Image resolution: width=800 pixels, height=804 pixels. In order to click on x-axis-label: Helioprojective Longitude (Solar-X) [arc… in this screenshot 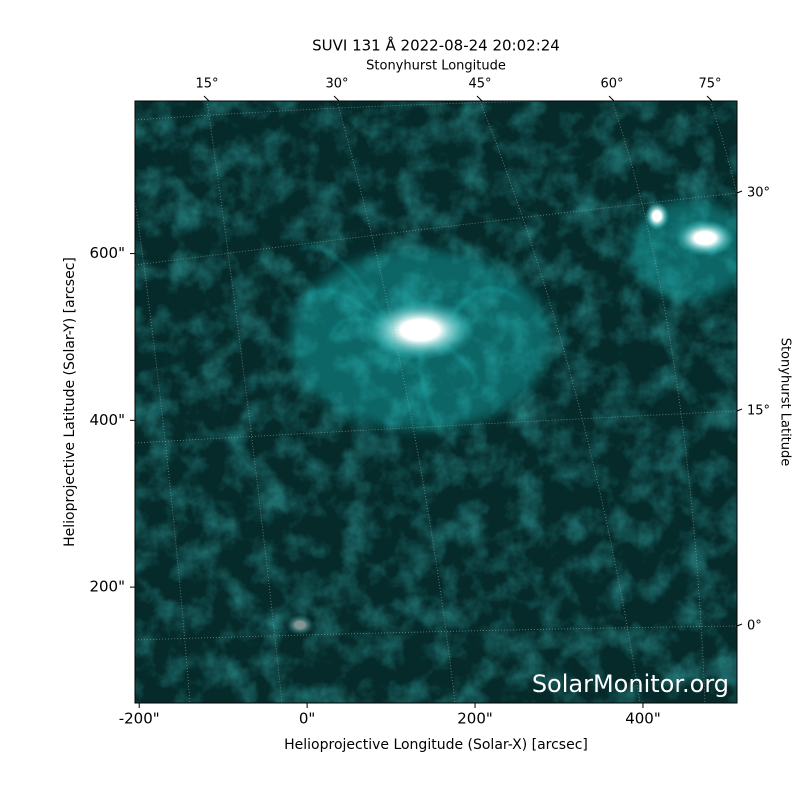, I will do `click(436, 745)`.